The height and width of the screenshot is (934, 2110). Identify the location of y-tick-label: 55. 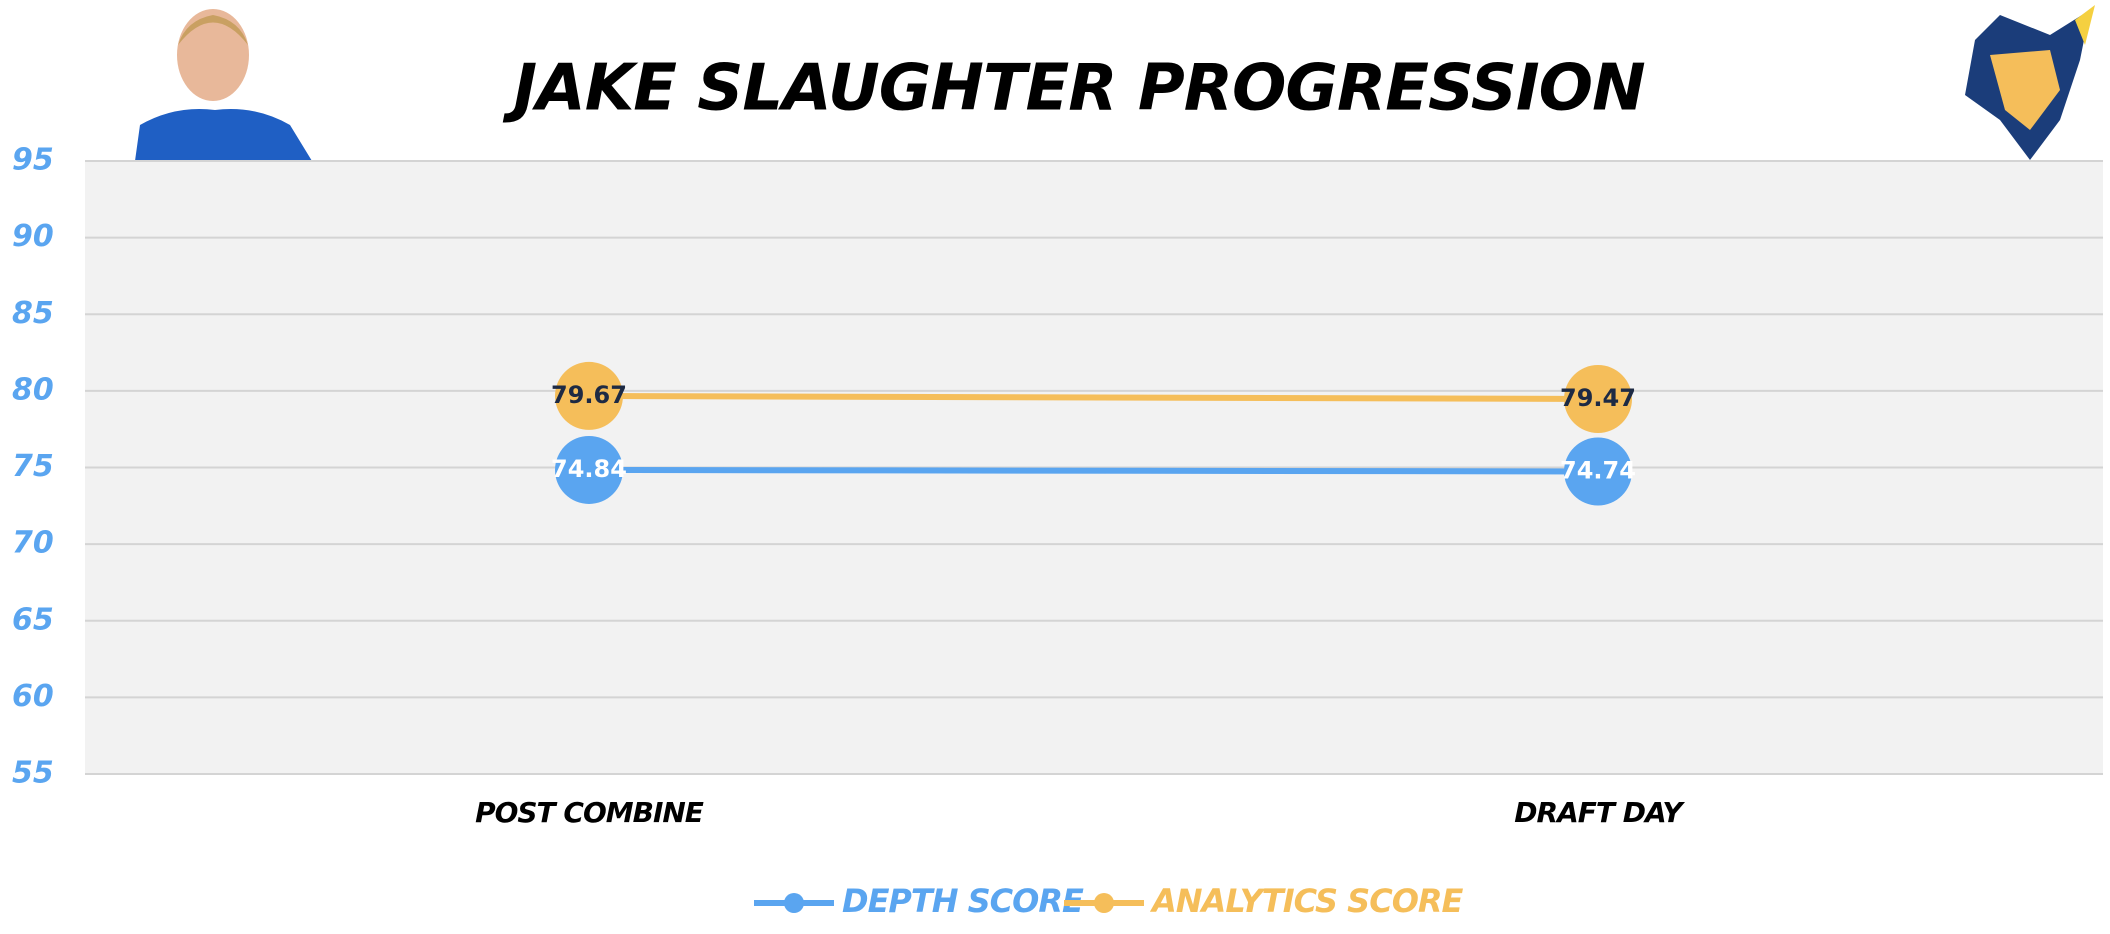
(33, 773).